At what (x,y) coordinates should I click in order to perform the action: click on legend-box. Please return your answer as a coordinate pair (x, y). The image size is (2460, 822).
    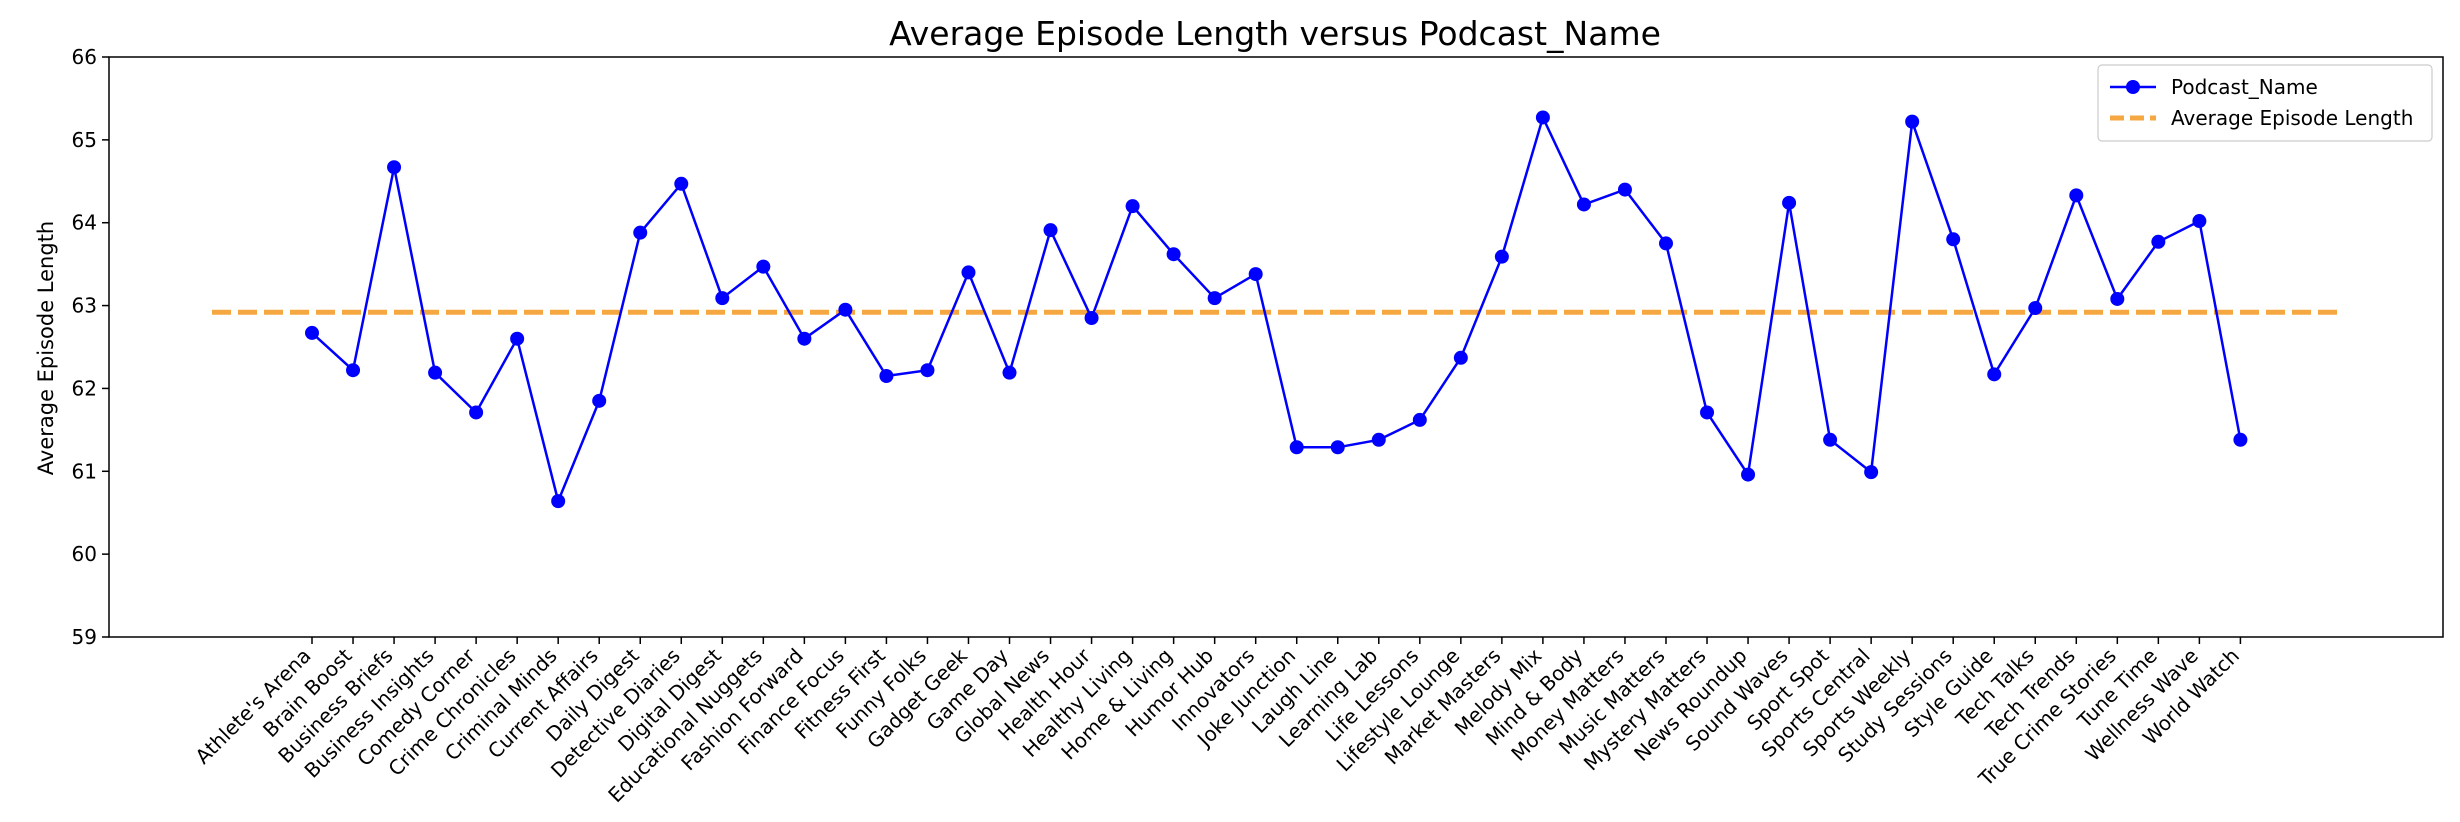
    Looking at the image, I should click on (2265, 103).